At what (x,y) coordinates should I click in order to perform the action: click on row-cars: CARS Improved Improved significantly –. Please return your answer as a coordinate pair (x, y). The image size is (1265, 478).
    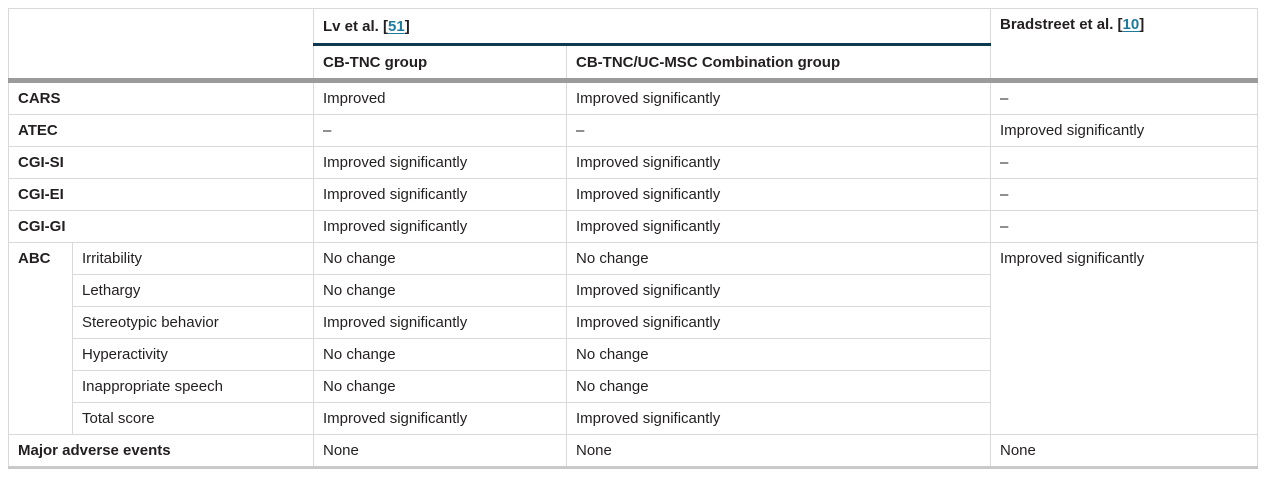
    Looking at the image, I should click on (633, 96).